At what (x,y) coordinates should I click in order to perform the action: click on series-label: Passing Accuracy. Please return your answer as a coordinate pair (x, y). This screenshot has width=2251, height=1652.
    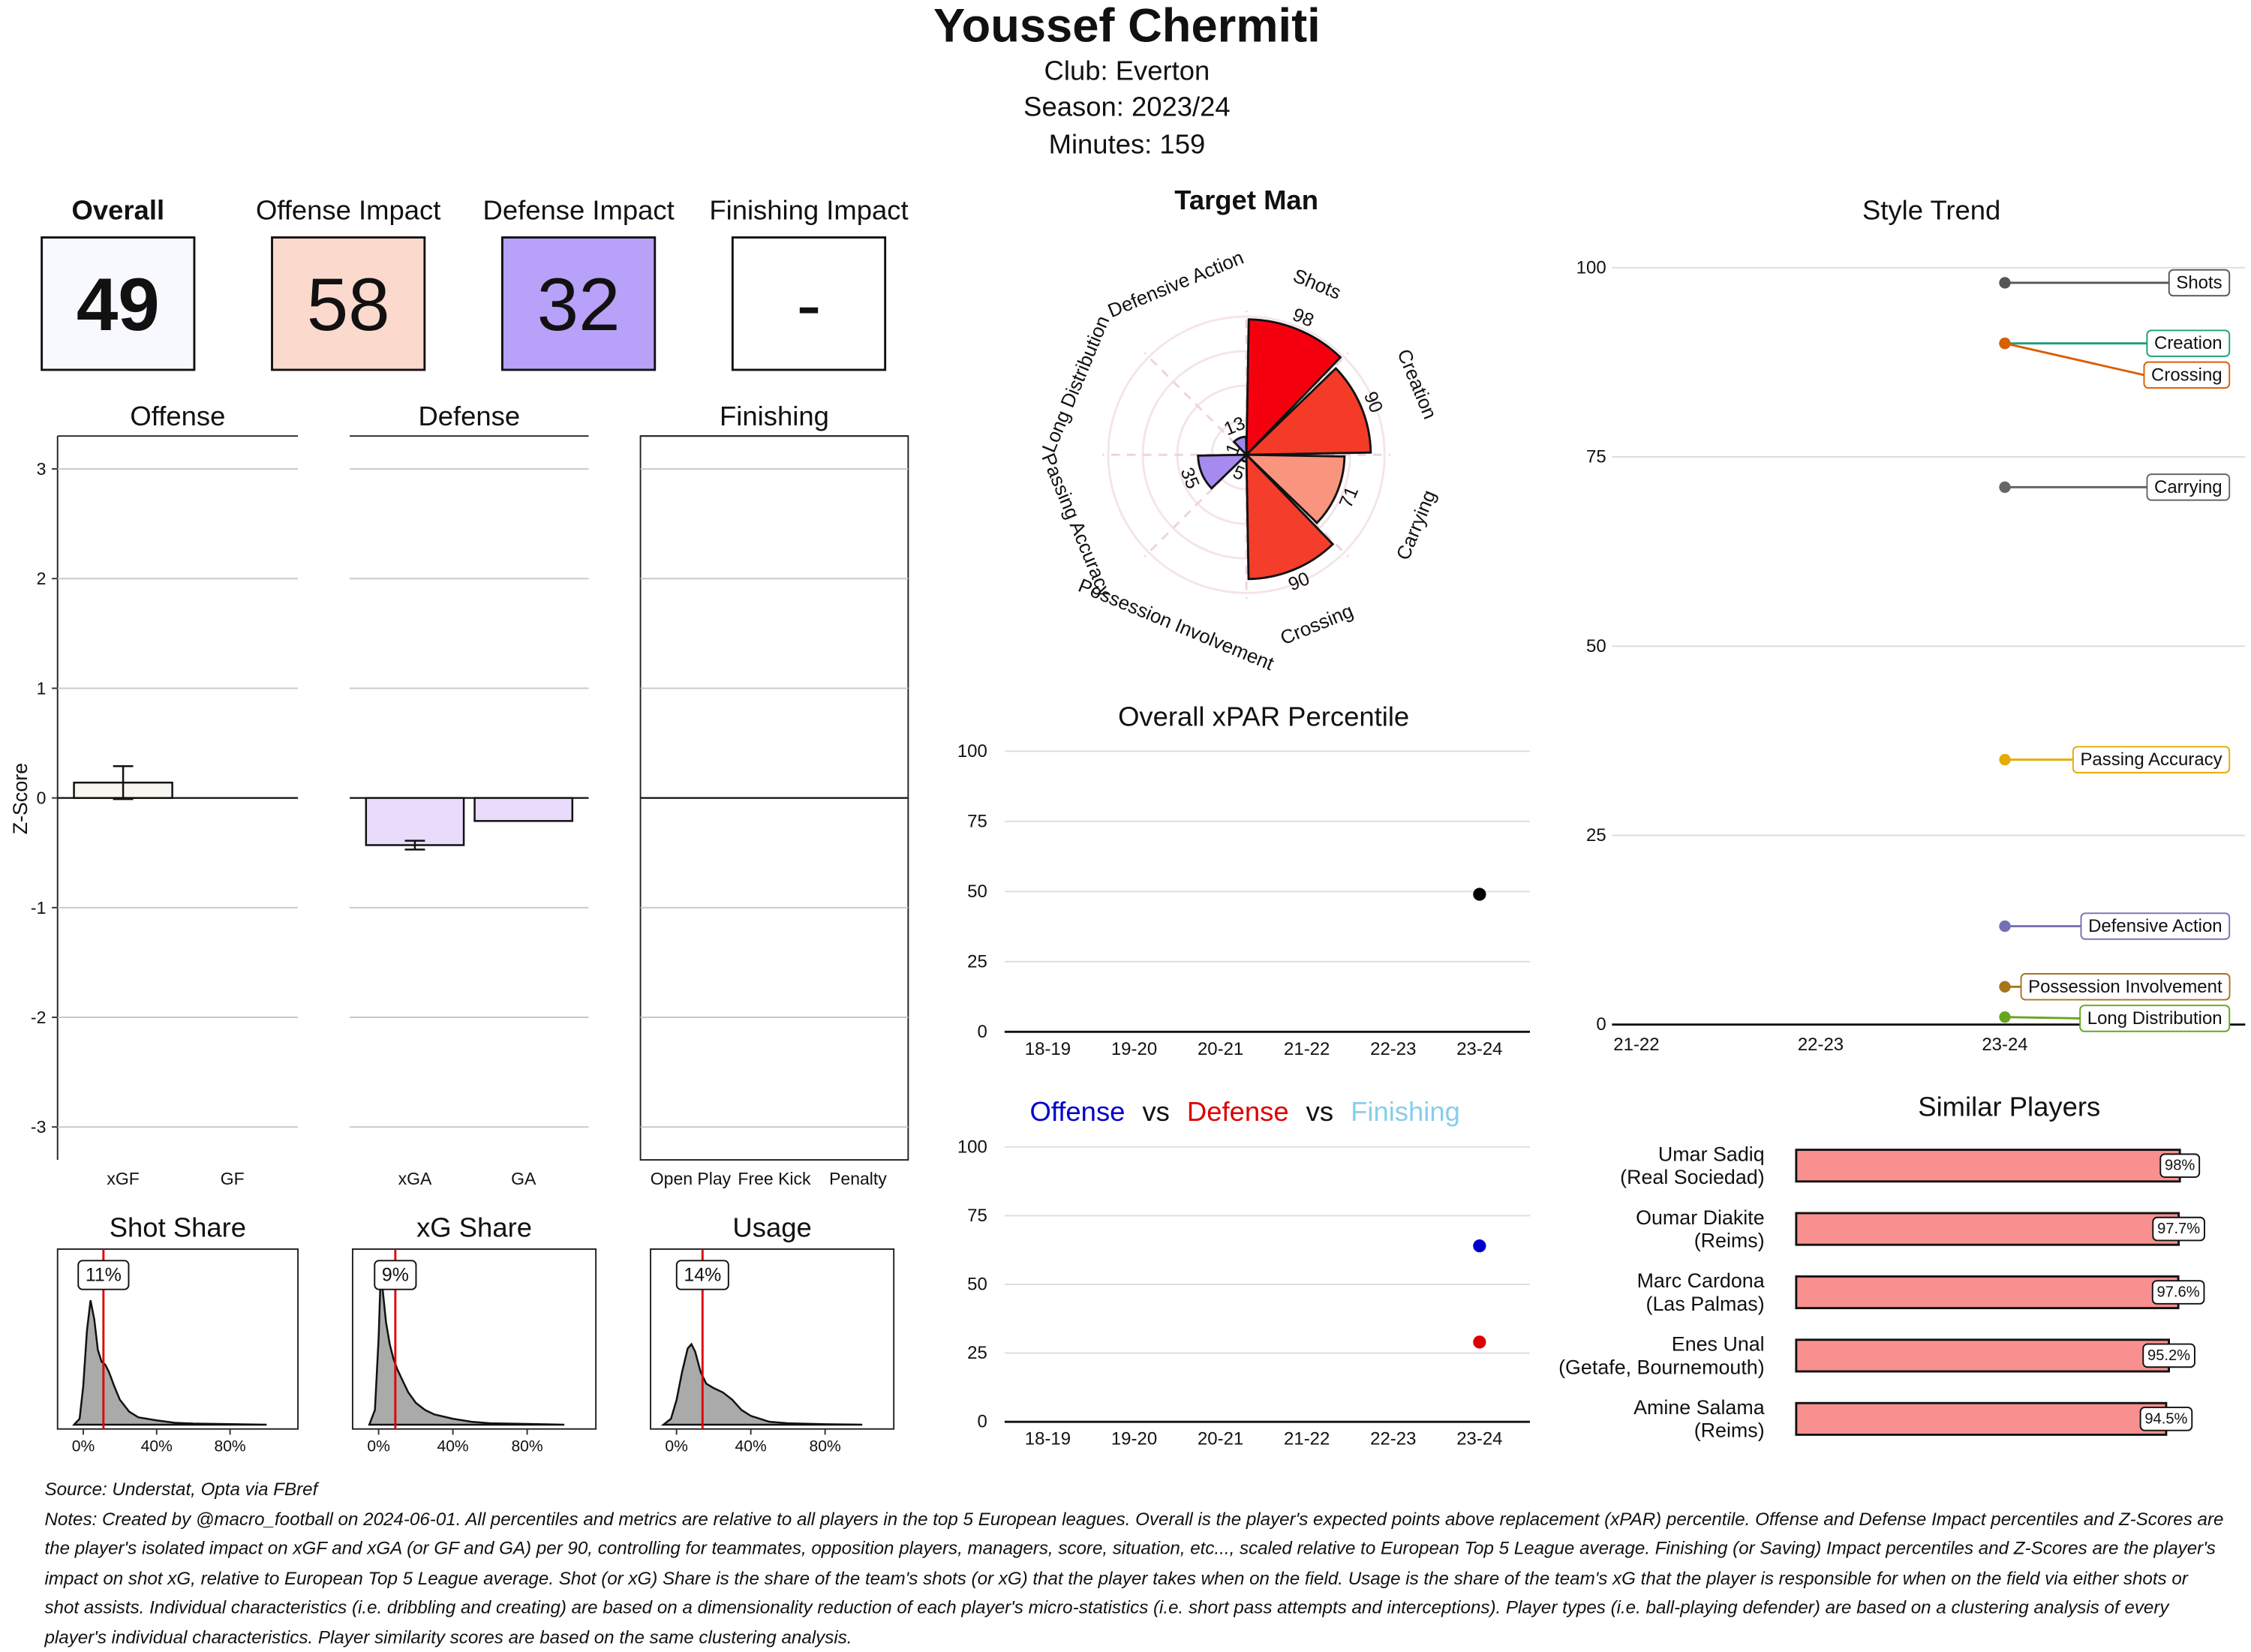
    Looking at the image, I should click on (2151, 759).